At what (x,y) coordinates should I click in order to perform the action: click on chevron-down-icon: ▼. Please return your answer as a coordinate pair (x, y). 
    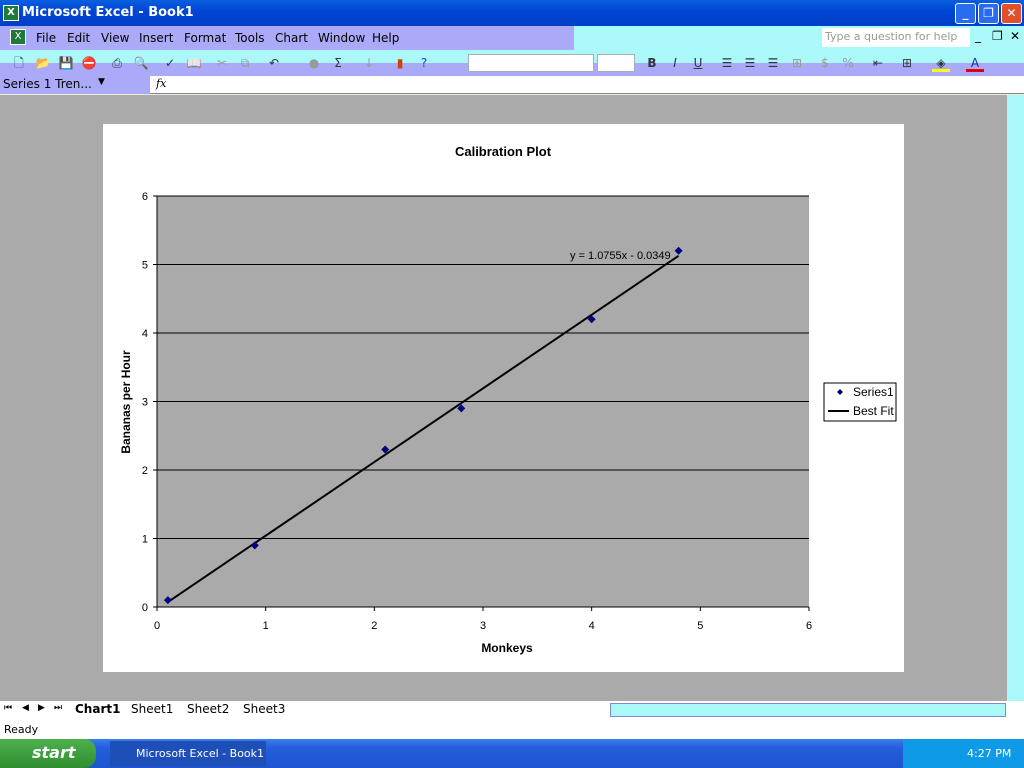
    Looking at the image, I should click on (101, 82).